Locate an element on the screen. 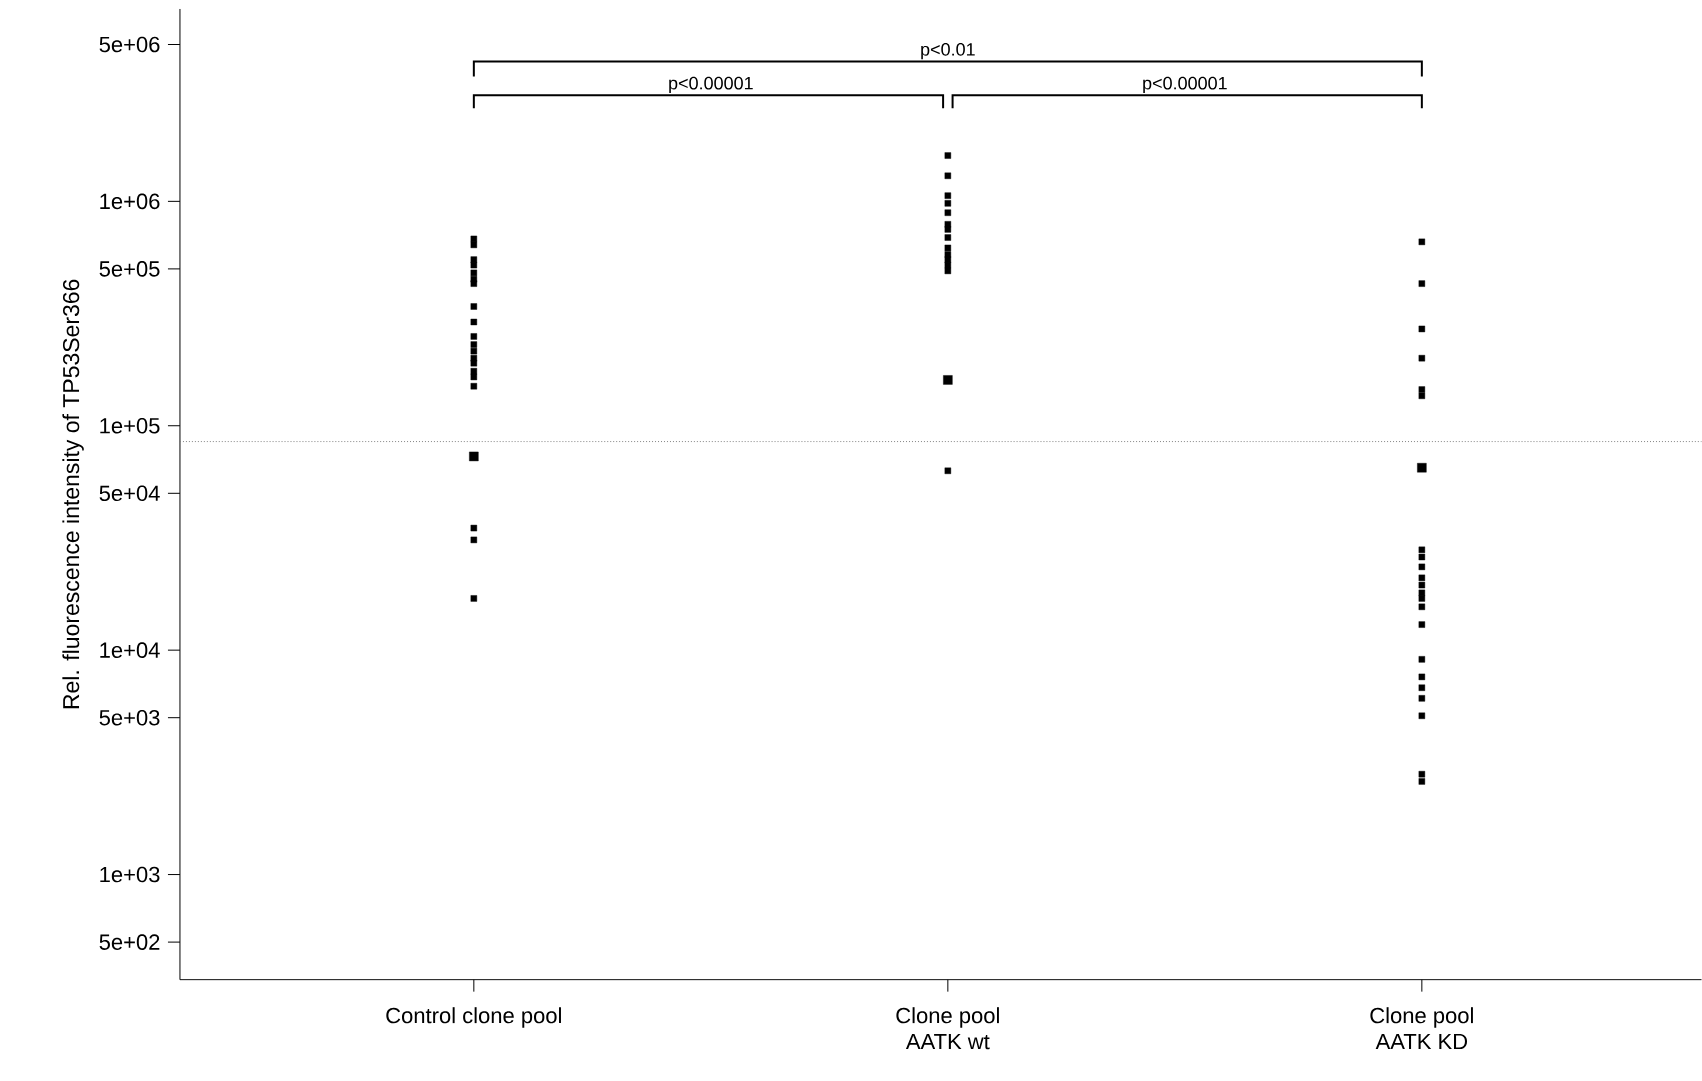 The image size is (1702, 1081). y-axis-title: Rel. fluorescence intensity of TP53Ser366 is located at coordinates (73, 494).